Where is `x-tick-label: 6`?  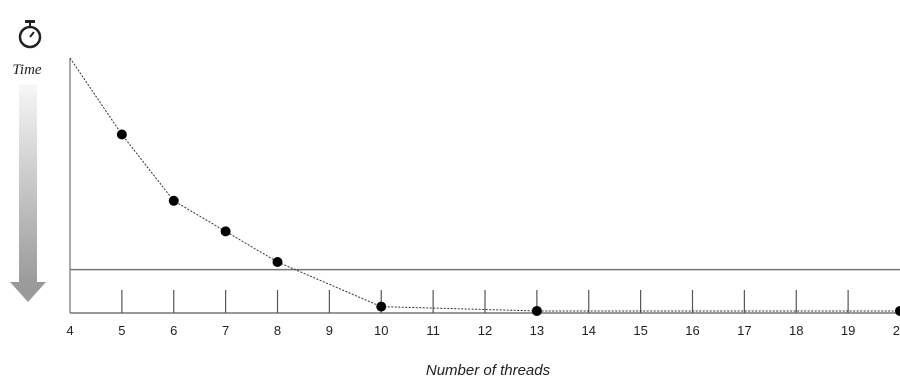 x-tick-label: 6 is located at coordinates (173, 330).